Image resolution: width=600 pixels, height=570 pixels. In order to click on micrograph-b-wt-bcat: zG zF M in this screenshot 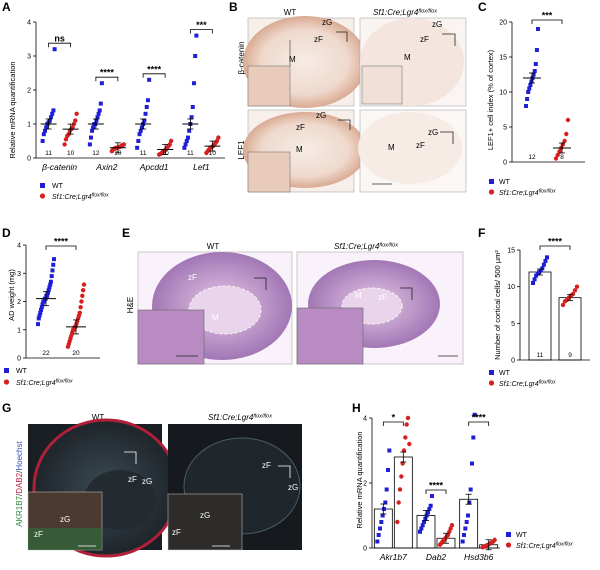, I will do `click(305, 62)`.